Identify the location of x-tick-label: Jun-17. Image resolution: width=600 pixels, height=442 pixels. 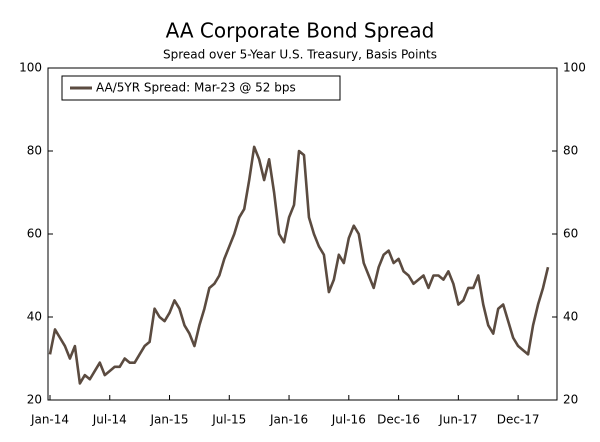
(457, 420).